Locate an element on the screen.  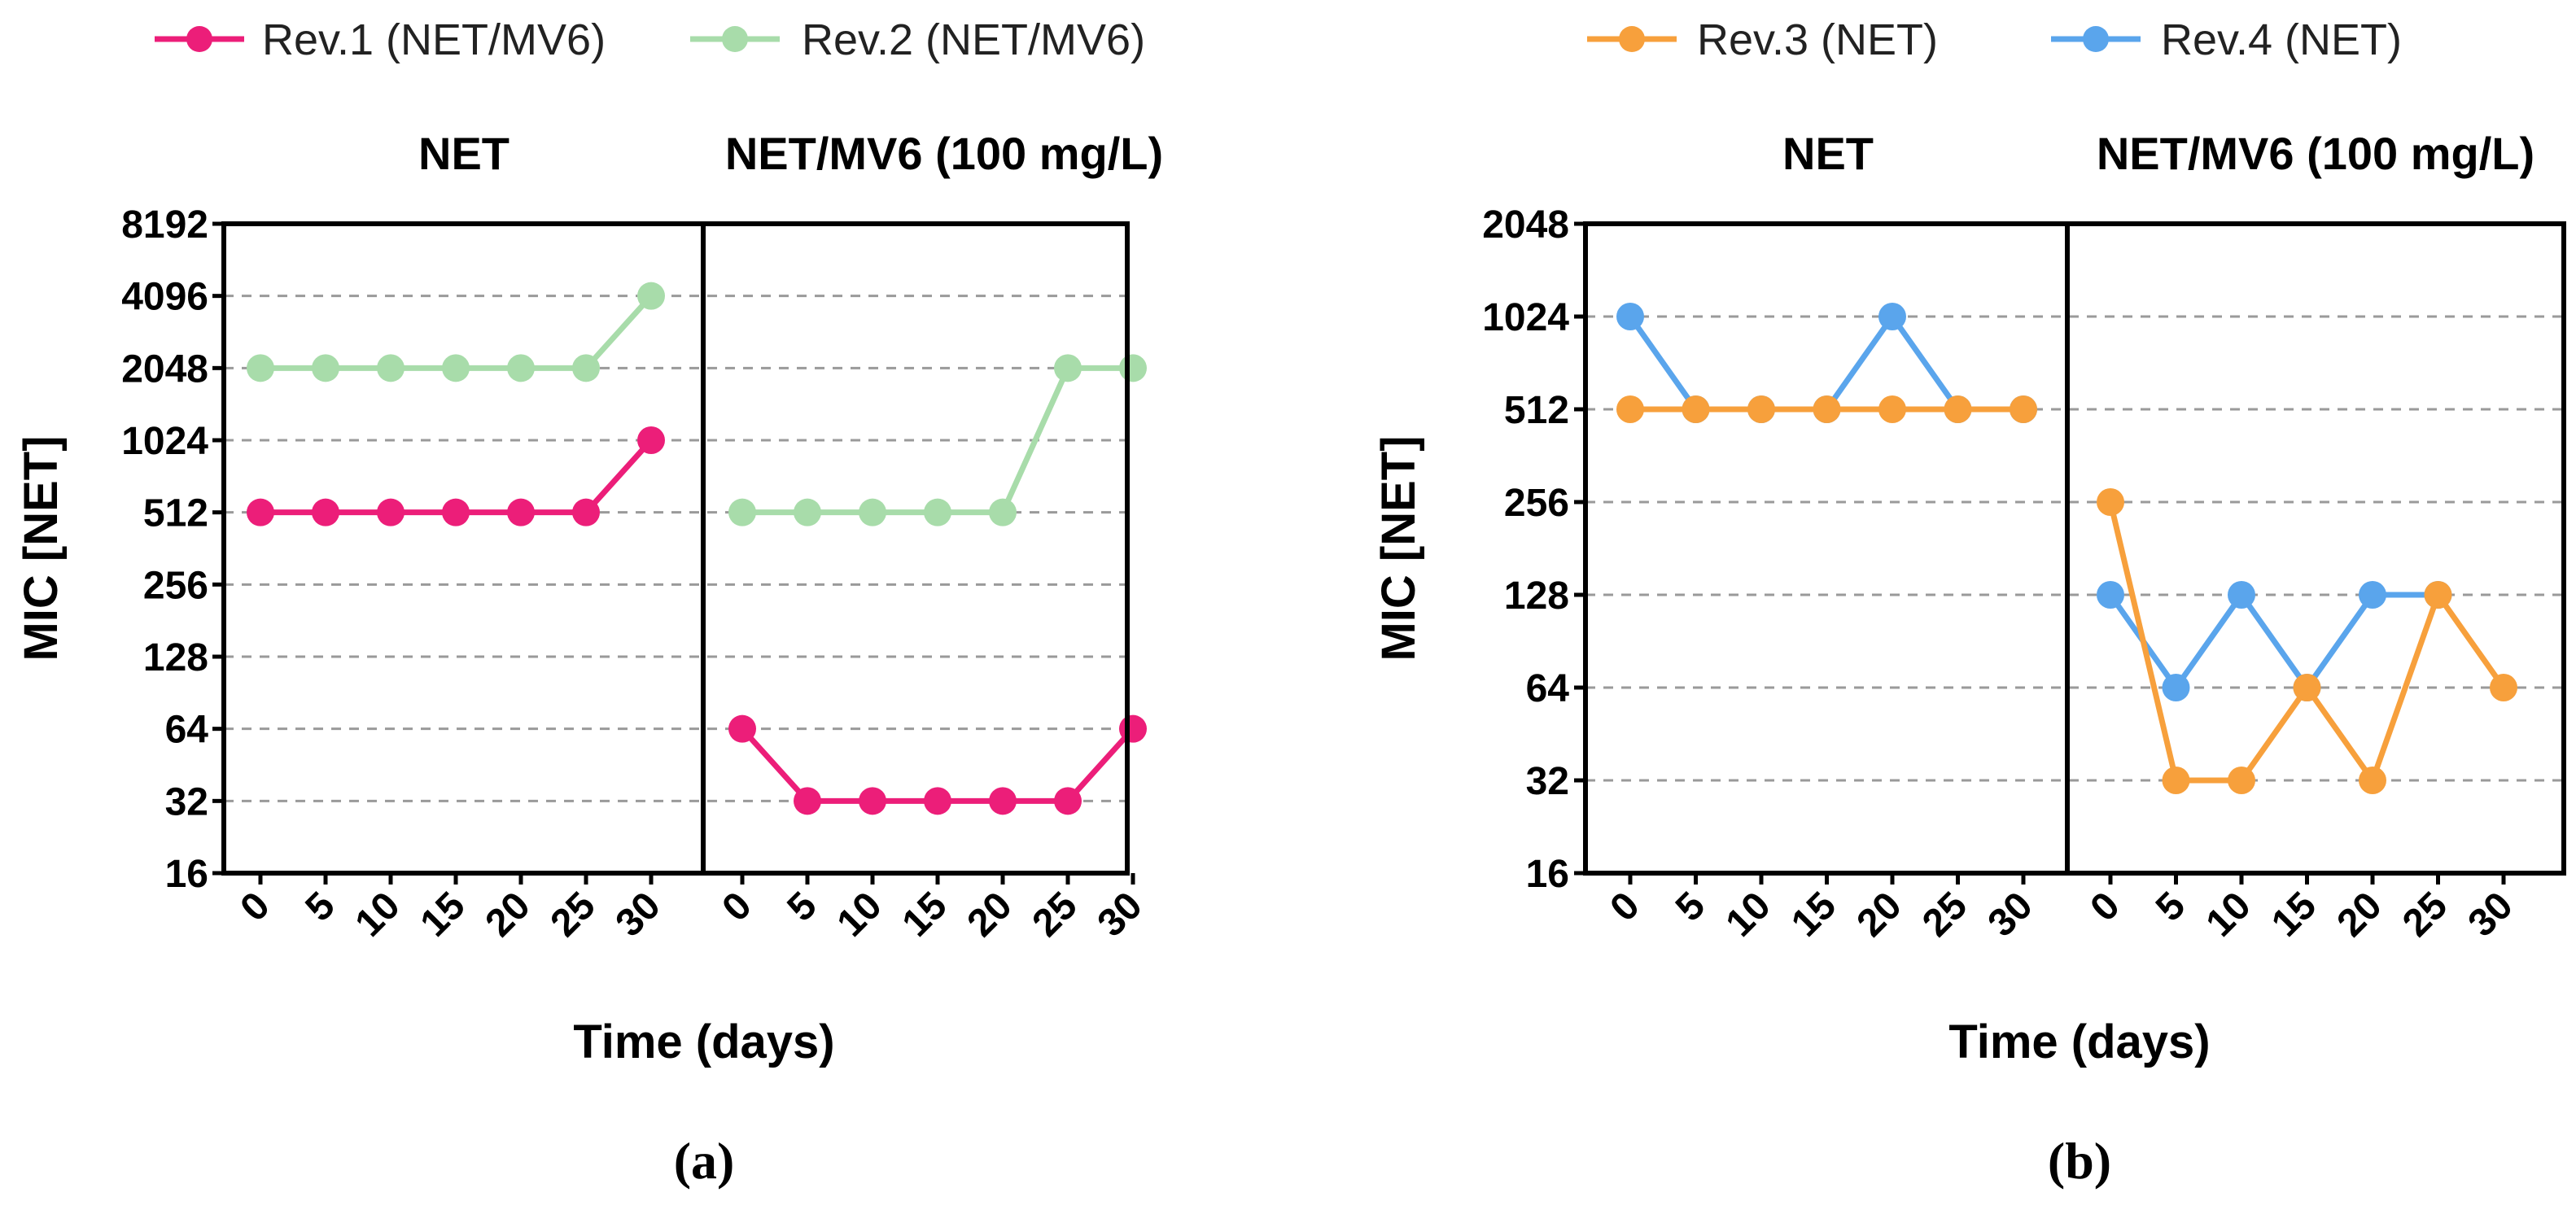
facet-title-b-0: NET is located at coordinates (1828, 153).